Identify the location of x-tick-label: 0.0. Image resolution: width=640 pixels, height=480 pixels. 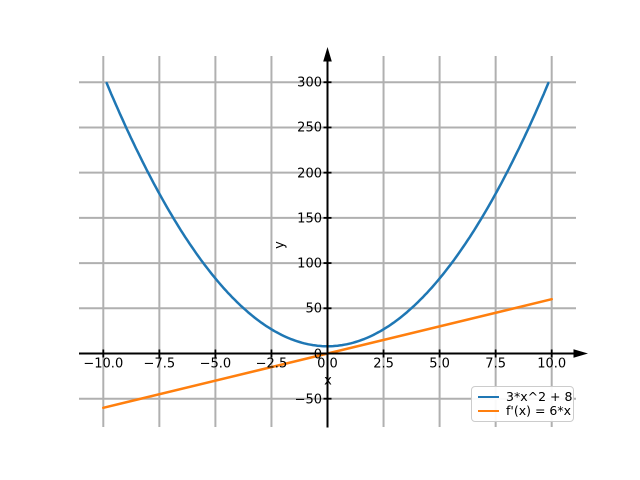
(327, 364).